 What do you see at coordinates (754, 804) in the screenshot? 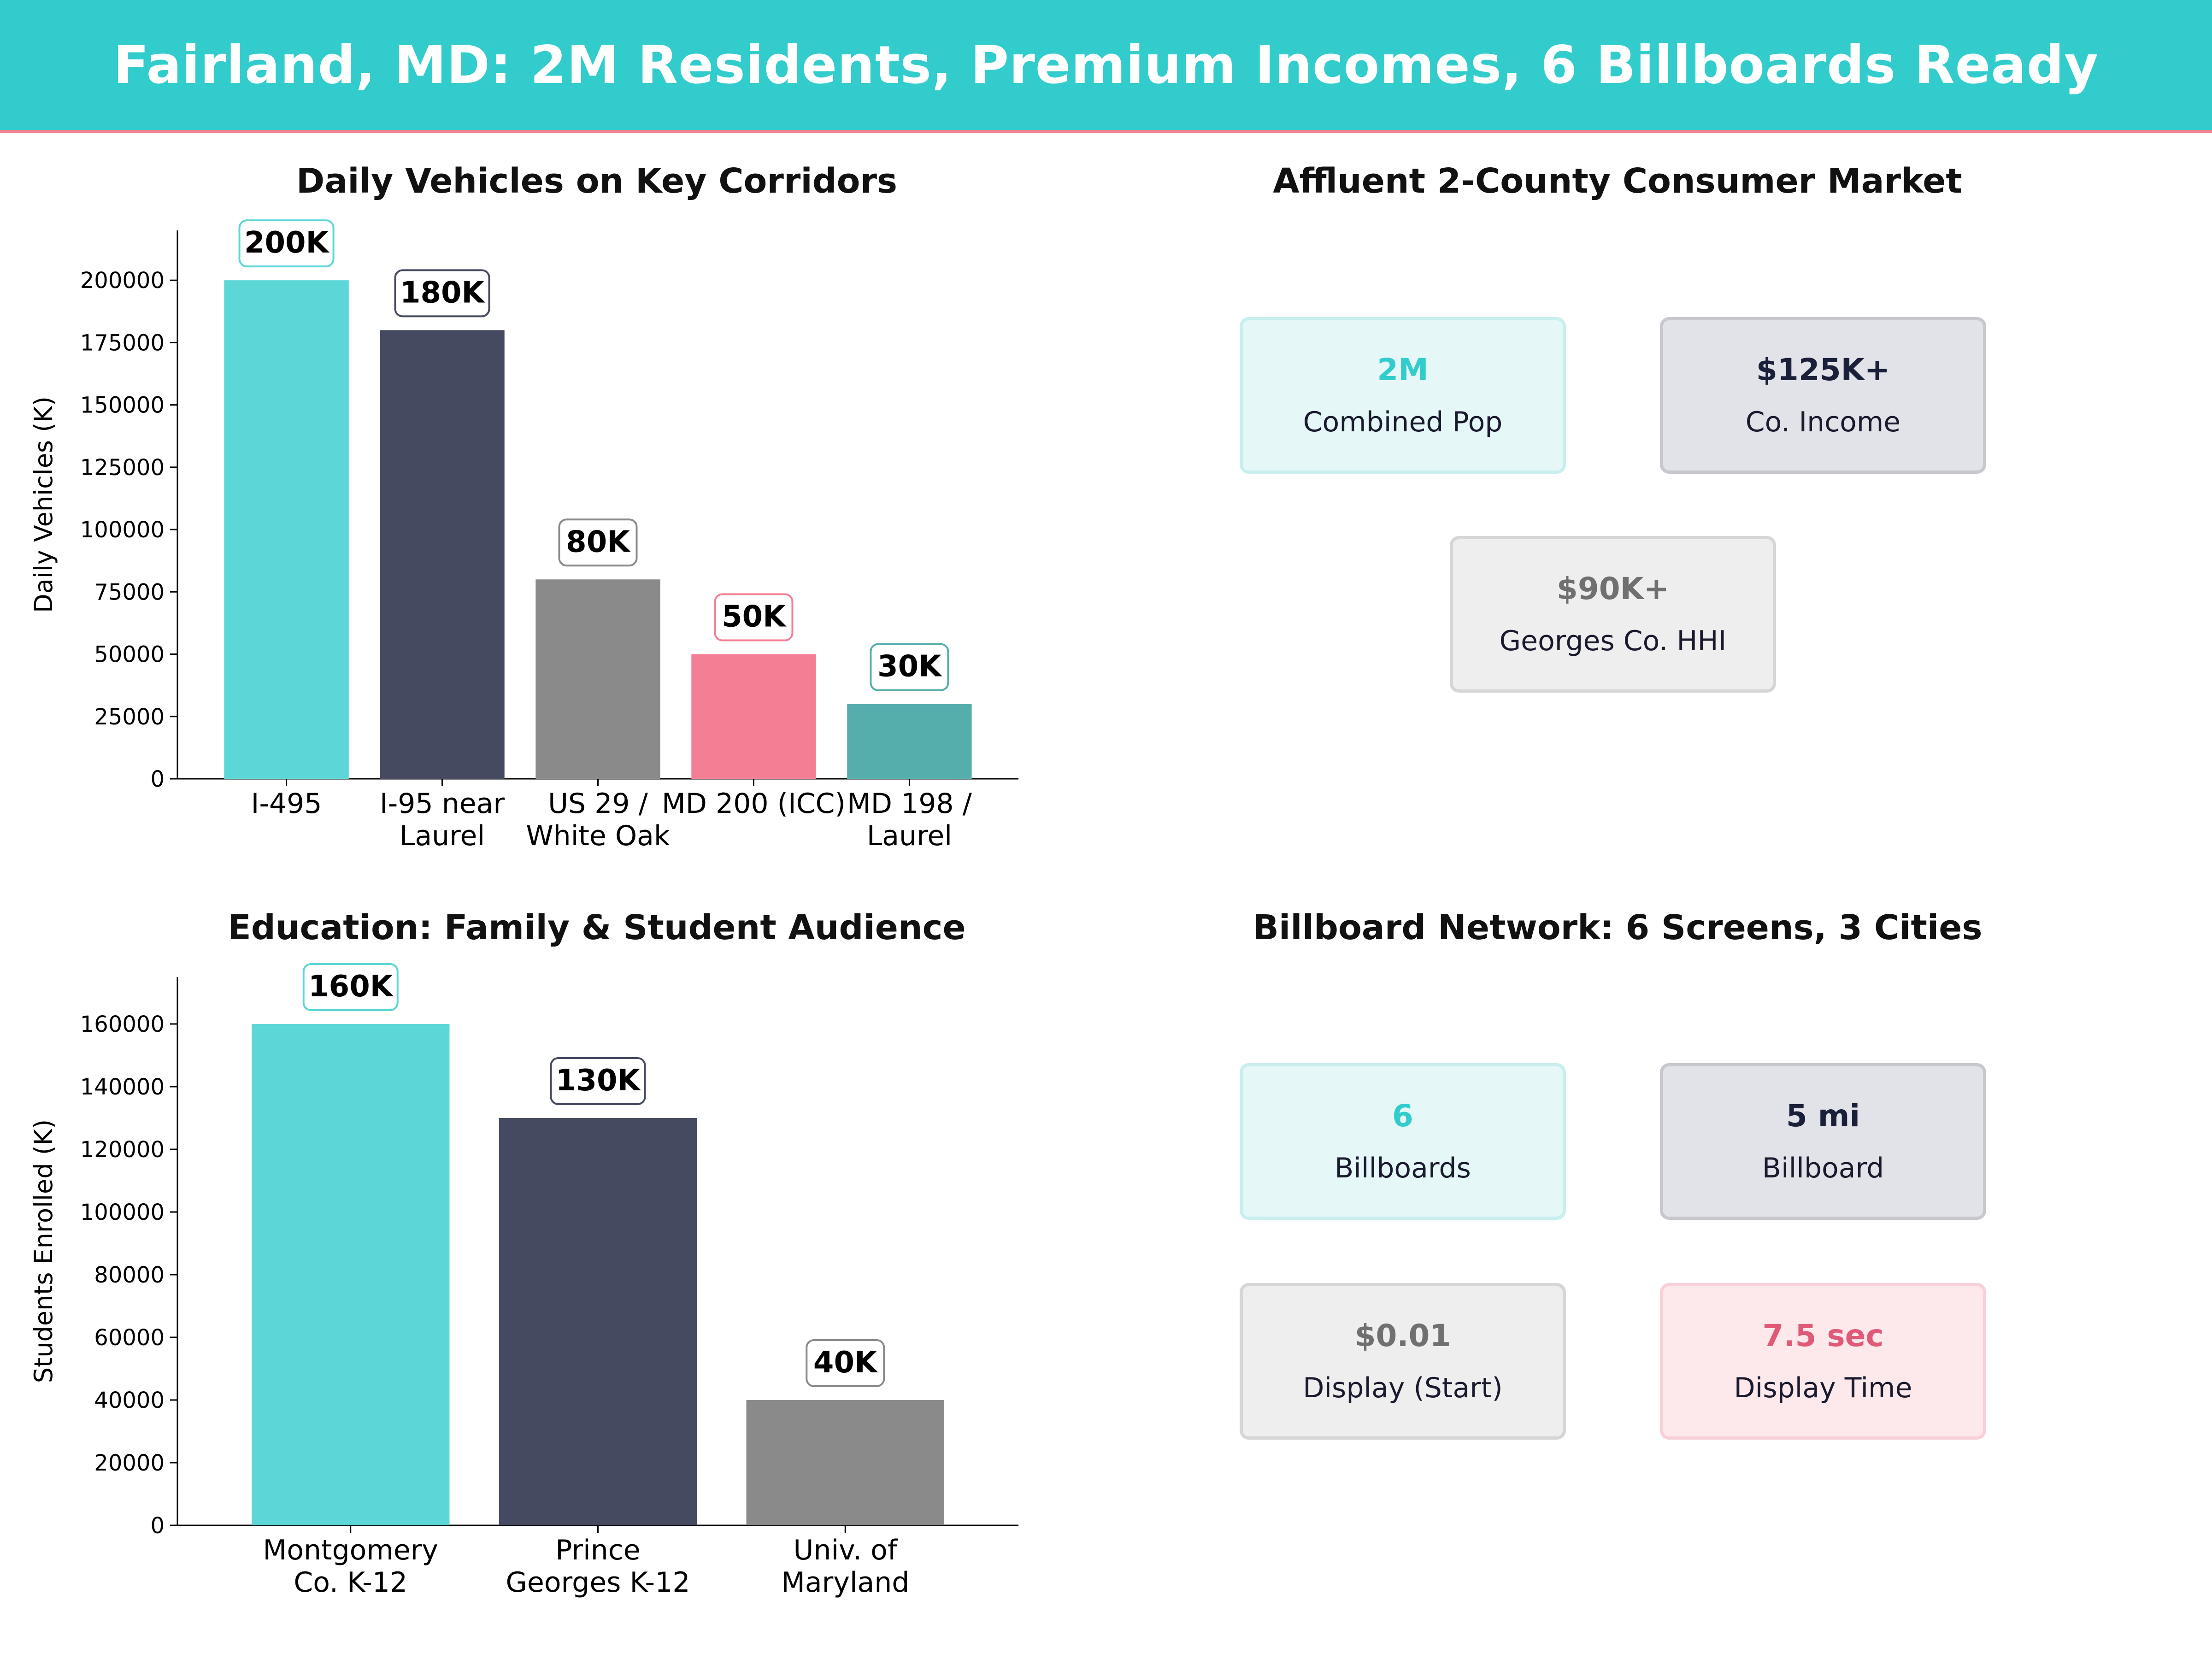
I see `x-tick-label: MD 200 (ICC)` at bounding box center [754, 804].